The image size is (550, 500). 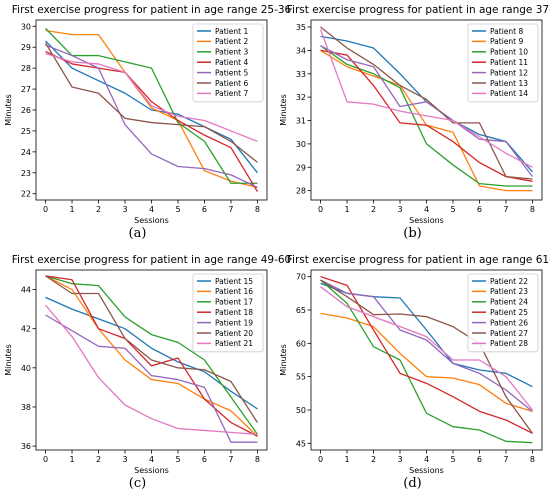 I want to click on legend-label: Patient 22, so click(x=509, y=281).